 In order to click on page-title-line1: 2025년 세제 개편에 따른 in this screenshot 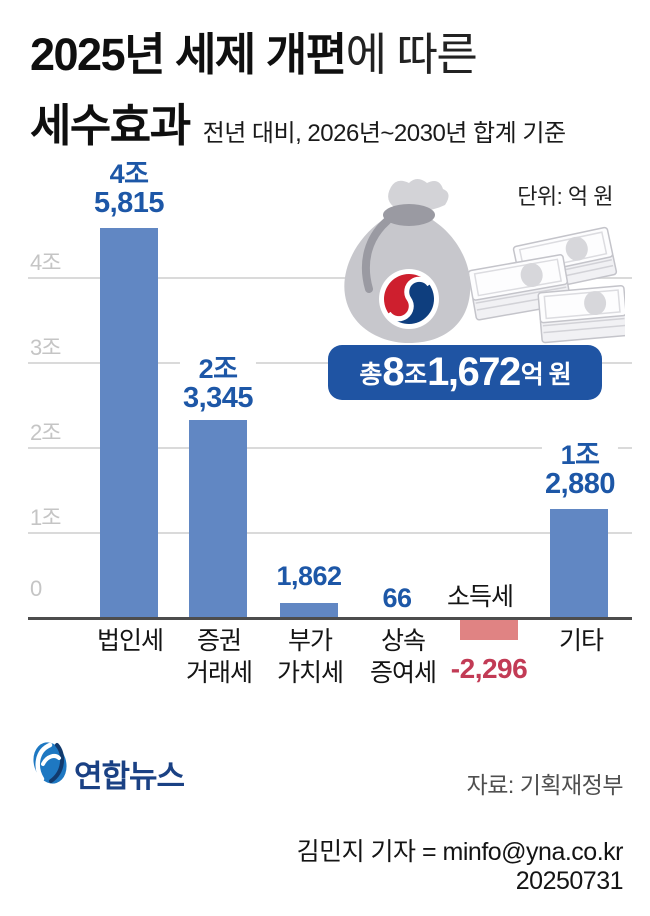, I will do `click(254, 54)`.